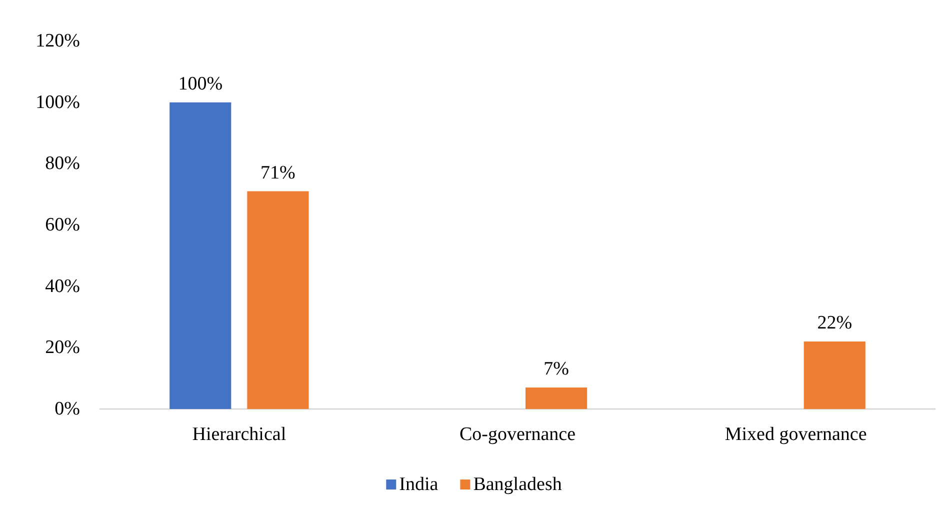  I want to click on legend-label: Bangladesh, so click(517, 484).